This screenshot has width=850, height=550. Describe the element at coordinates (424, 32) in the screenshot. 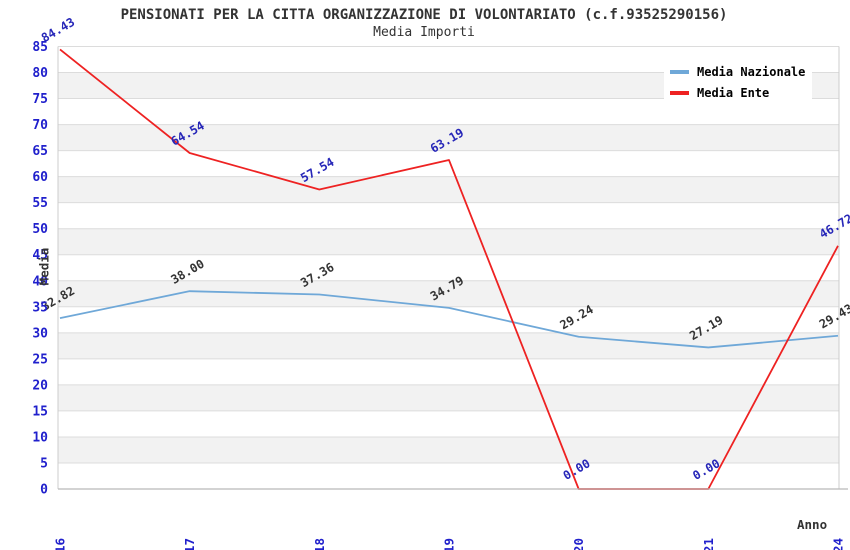

I see `chart-subtitle: Media Importi` at that location.